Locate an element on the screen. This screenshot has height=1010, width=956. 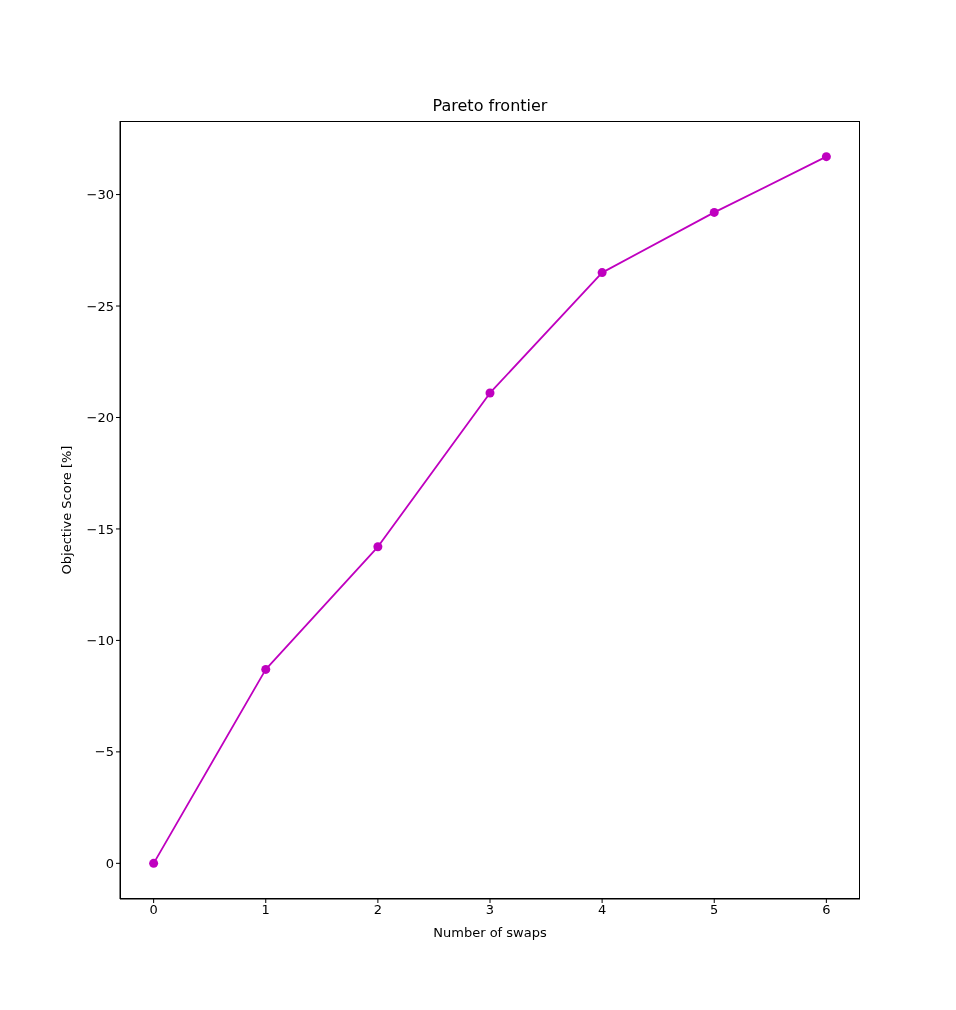
y-axis-title: Objective Score [%] is located at coordinates (66, 510).